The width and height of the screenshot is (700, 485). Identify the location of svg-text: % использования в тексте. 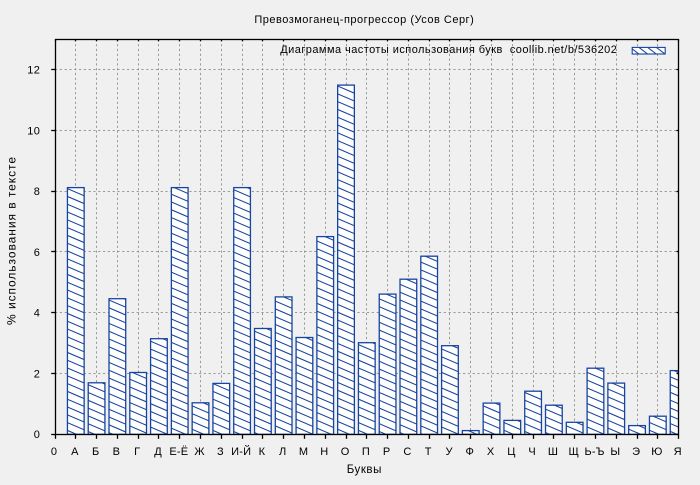
(11, 240).